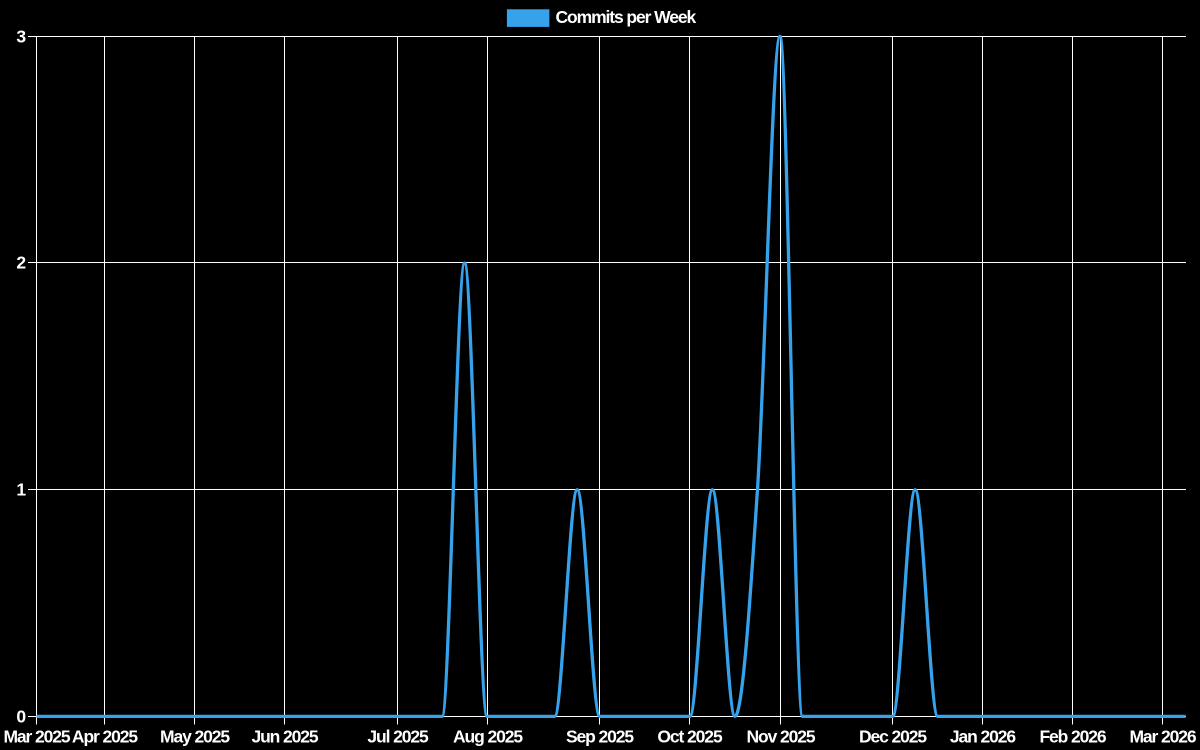 This screenshot has width=1200, height=750. What do you see at coordinates (600, 736) in the screenshot?
I see `svg-text: Sep 2025` at bounding box center [600, 736].